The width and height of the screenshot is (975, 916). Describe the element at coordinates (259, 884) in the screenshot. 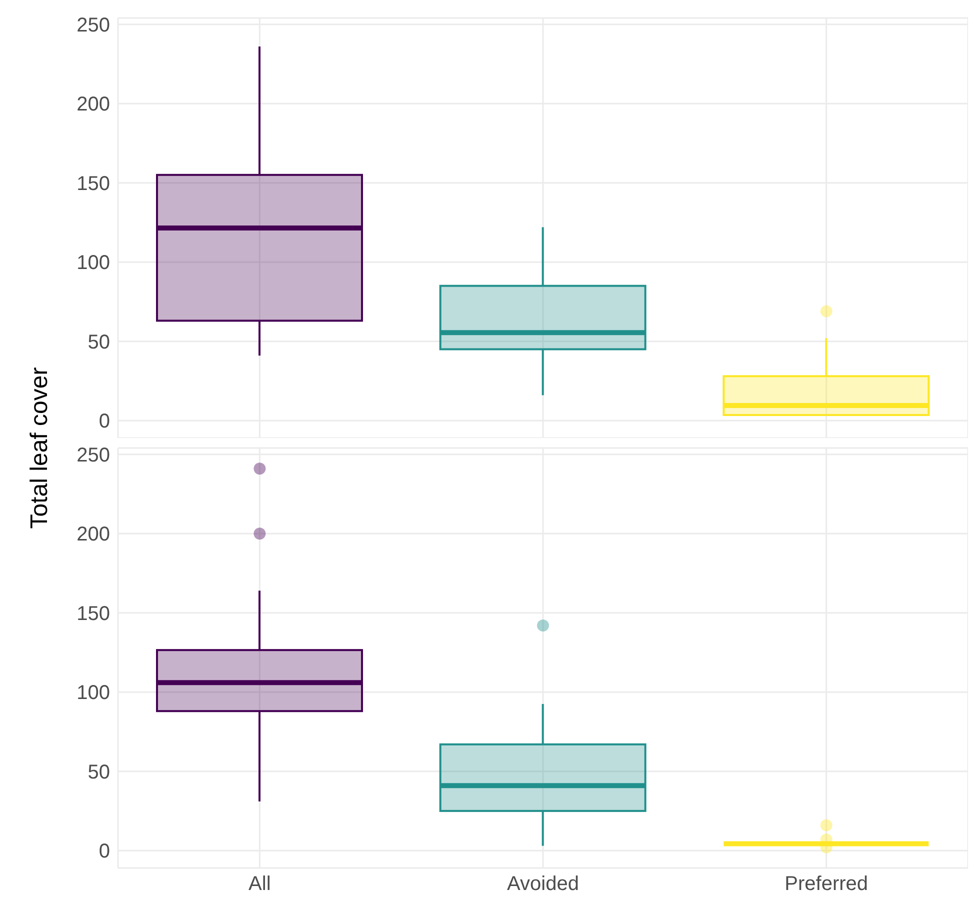

I see `x-tick-label: All` at that location.